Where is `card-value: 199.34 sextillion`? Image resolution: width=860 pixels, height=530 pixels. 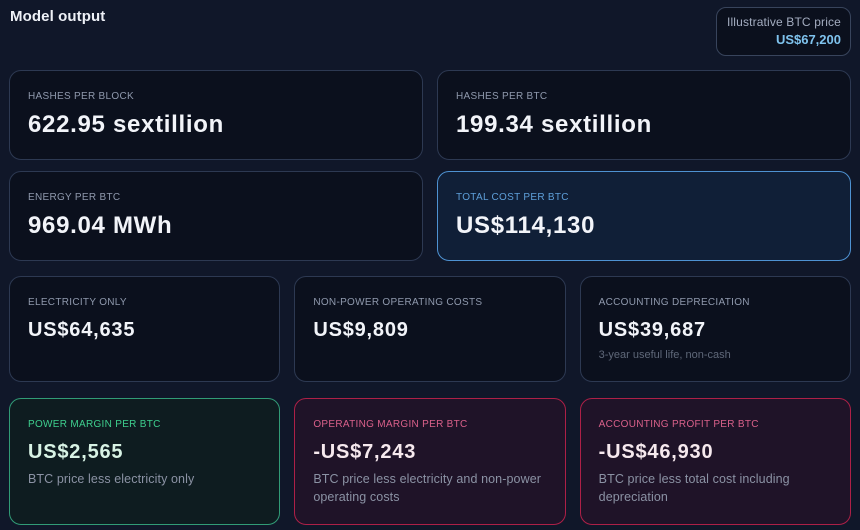 card-value: 199.34 sextillion is located at coordinates (554, 124).